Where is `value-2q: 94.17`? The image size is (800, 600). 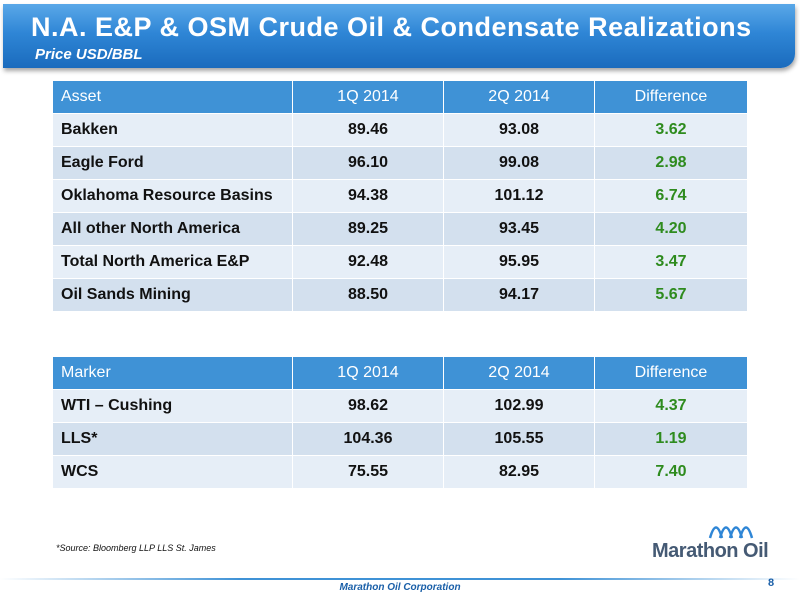
value-2q: 94.17 is located at coordinates (519, 295).